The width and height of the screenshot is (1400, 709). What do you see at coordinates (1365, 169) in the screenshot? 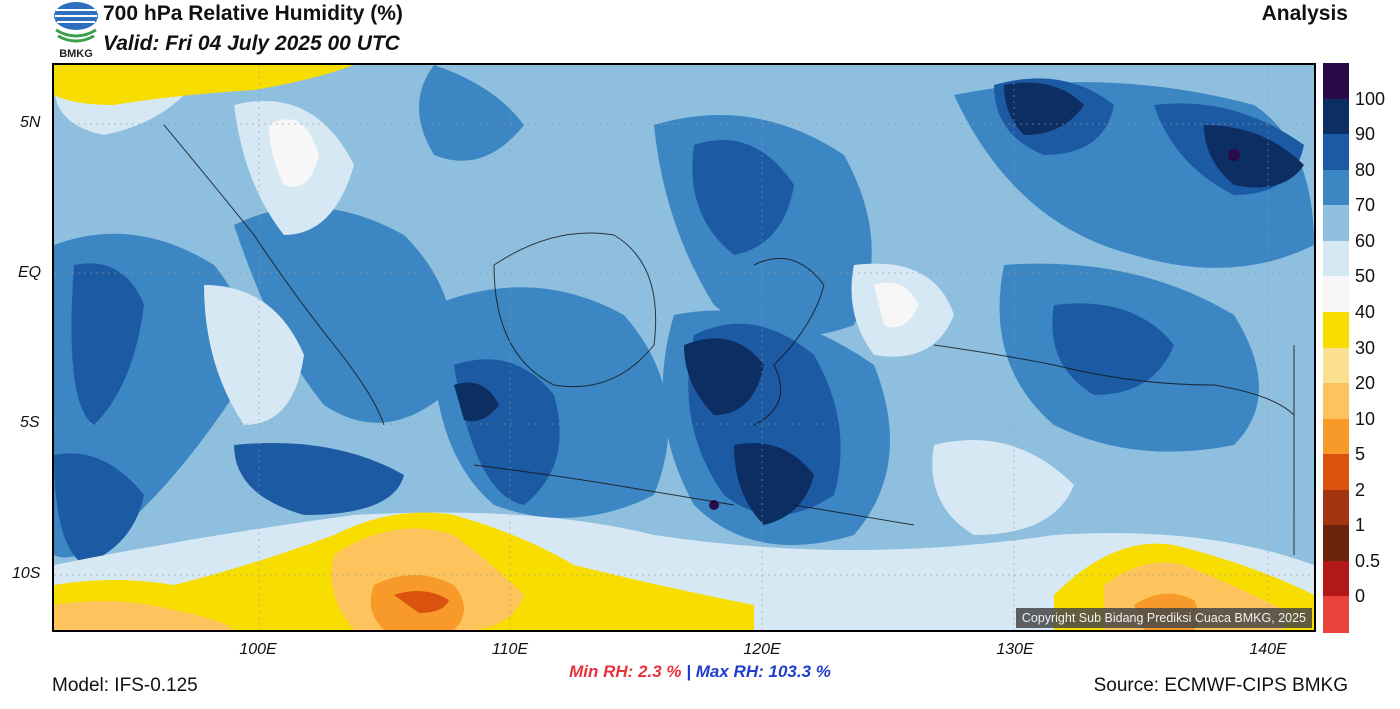
I see `colorbar-label: 80` at bounding box center [1365, 169].